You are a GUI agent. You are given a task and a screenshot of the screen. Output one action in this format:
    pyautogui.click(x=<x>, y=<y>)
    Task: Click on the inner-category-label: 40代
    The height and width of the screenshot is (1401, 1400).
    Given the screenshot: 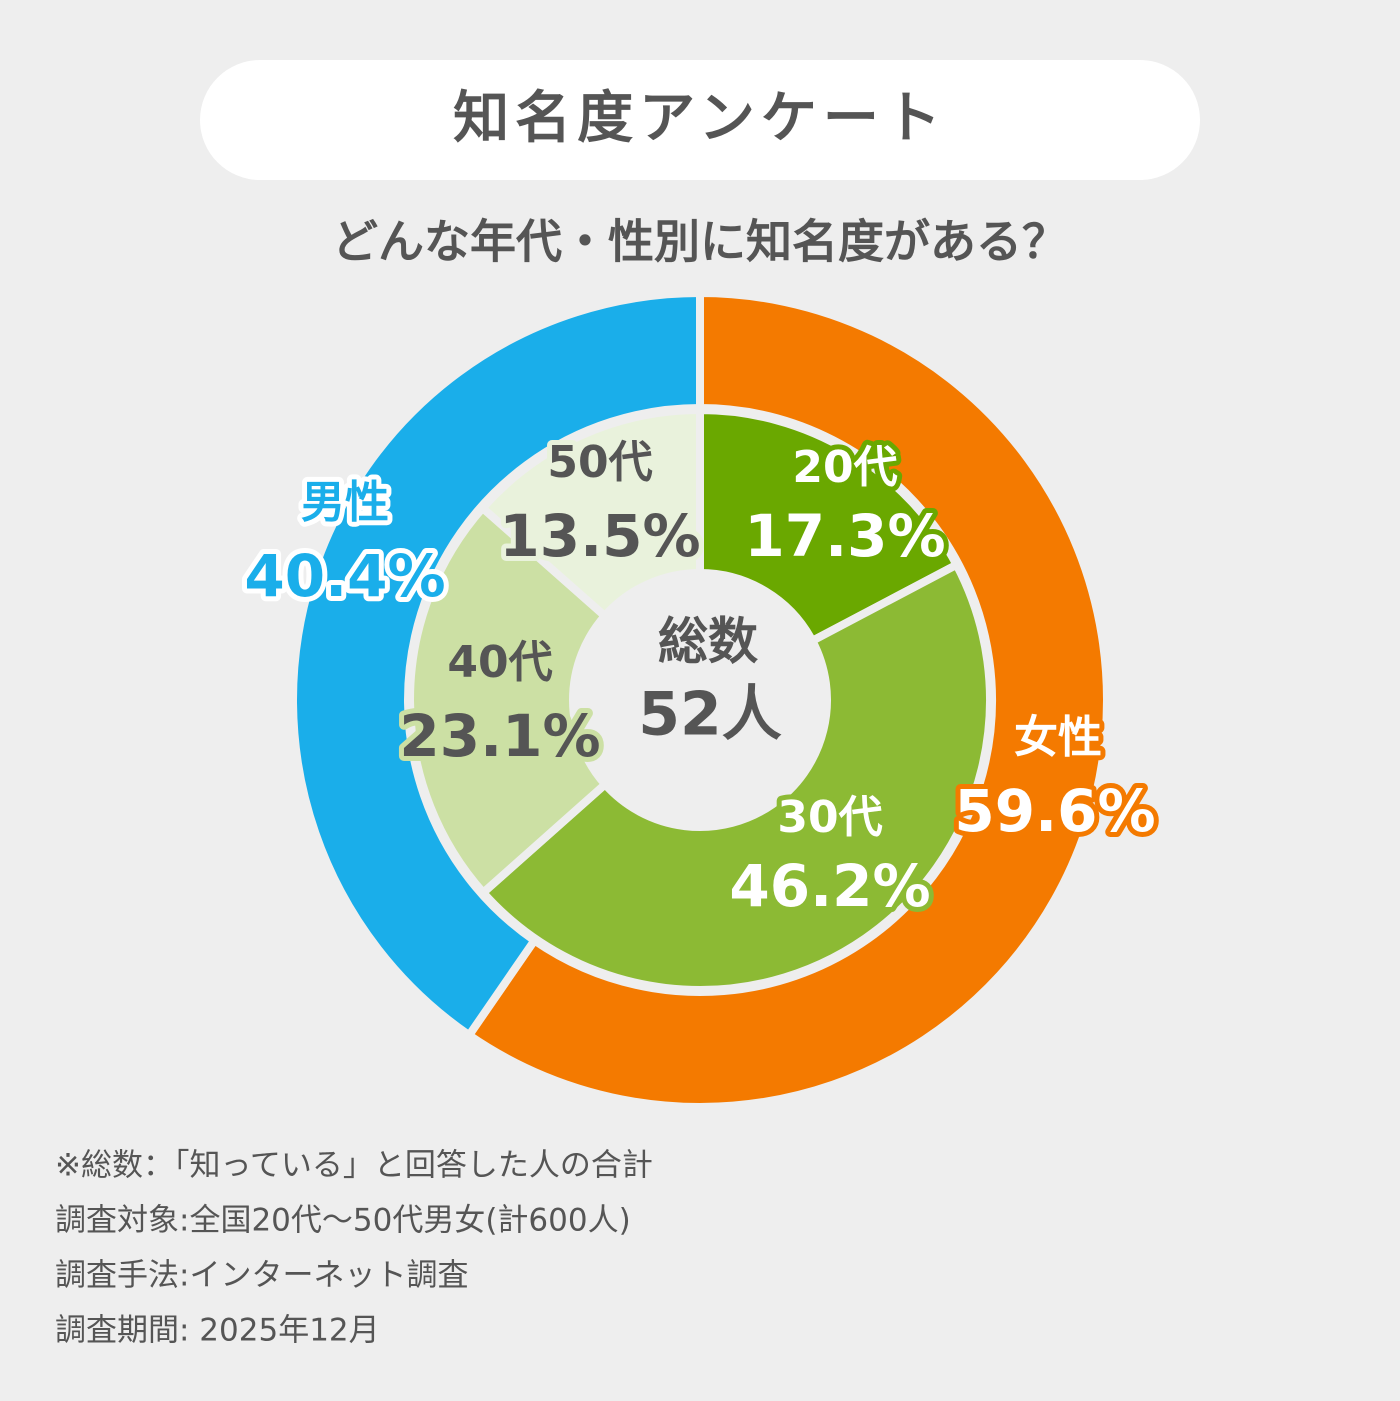 What is the action you would take?
    pyautogui.click(x=499, y=662)
    